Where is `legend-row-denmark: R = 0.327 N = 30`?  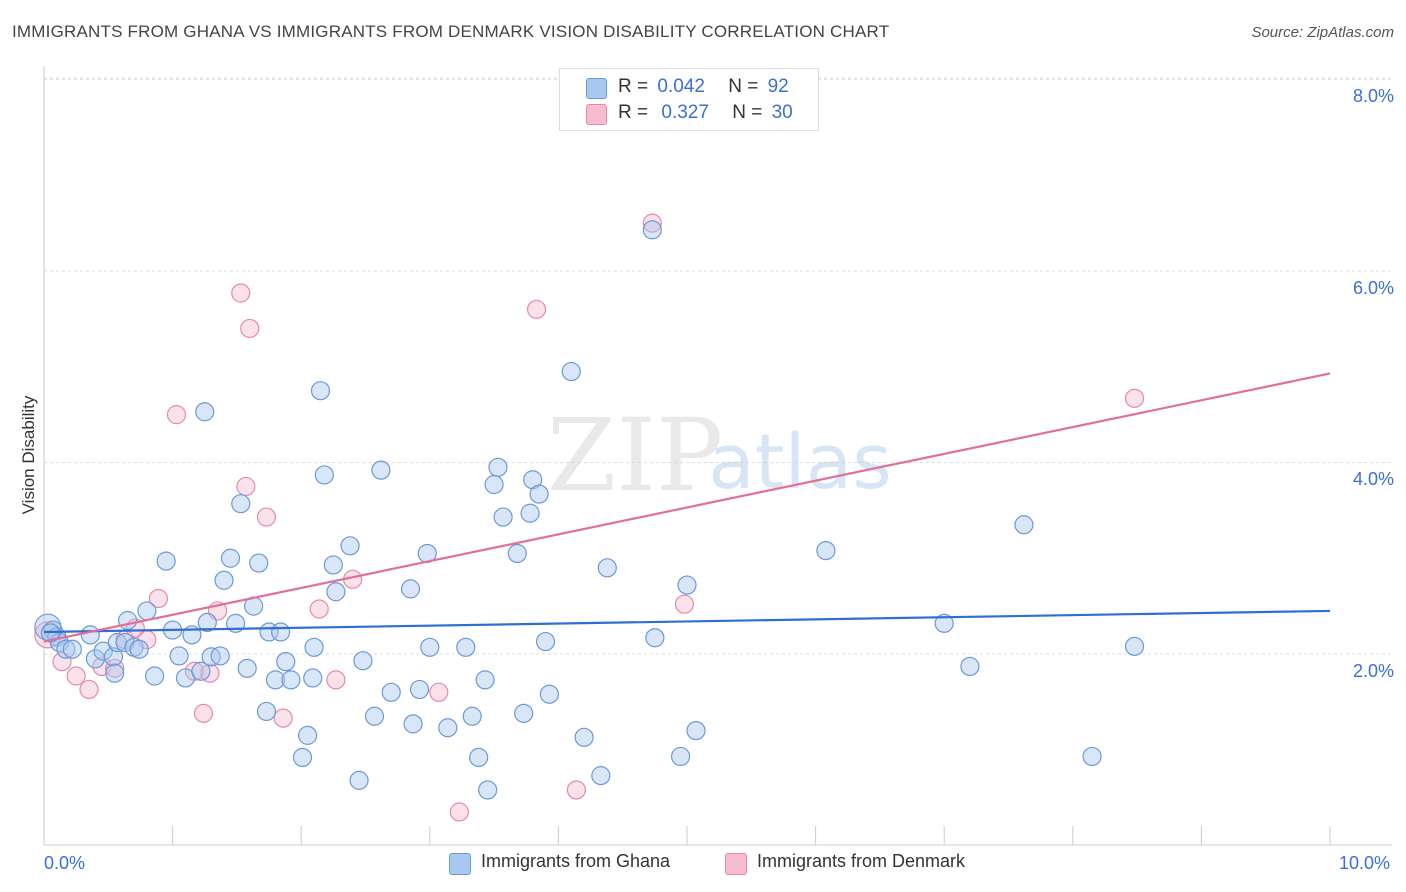 legend-row-denmark: R = 0.327 N = 30 is located at coordinates (705, 112).